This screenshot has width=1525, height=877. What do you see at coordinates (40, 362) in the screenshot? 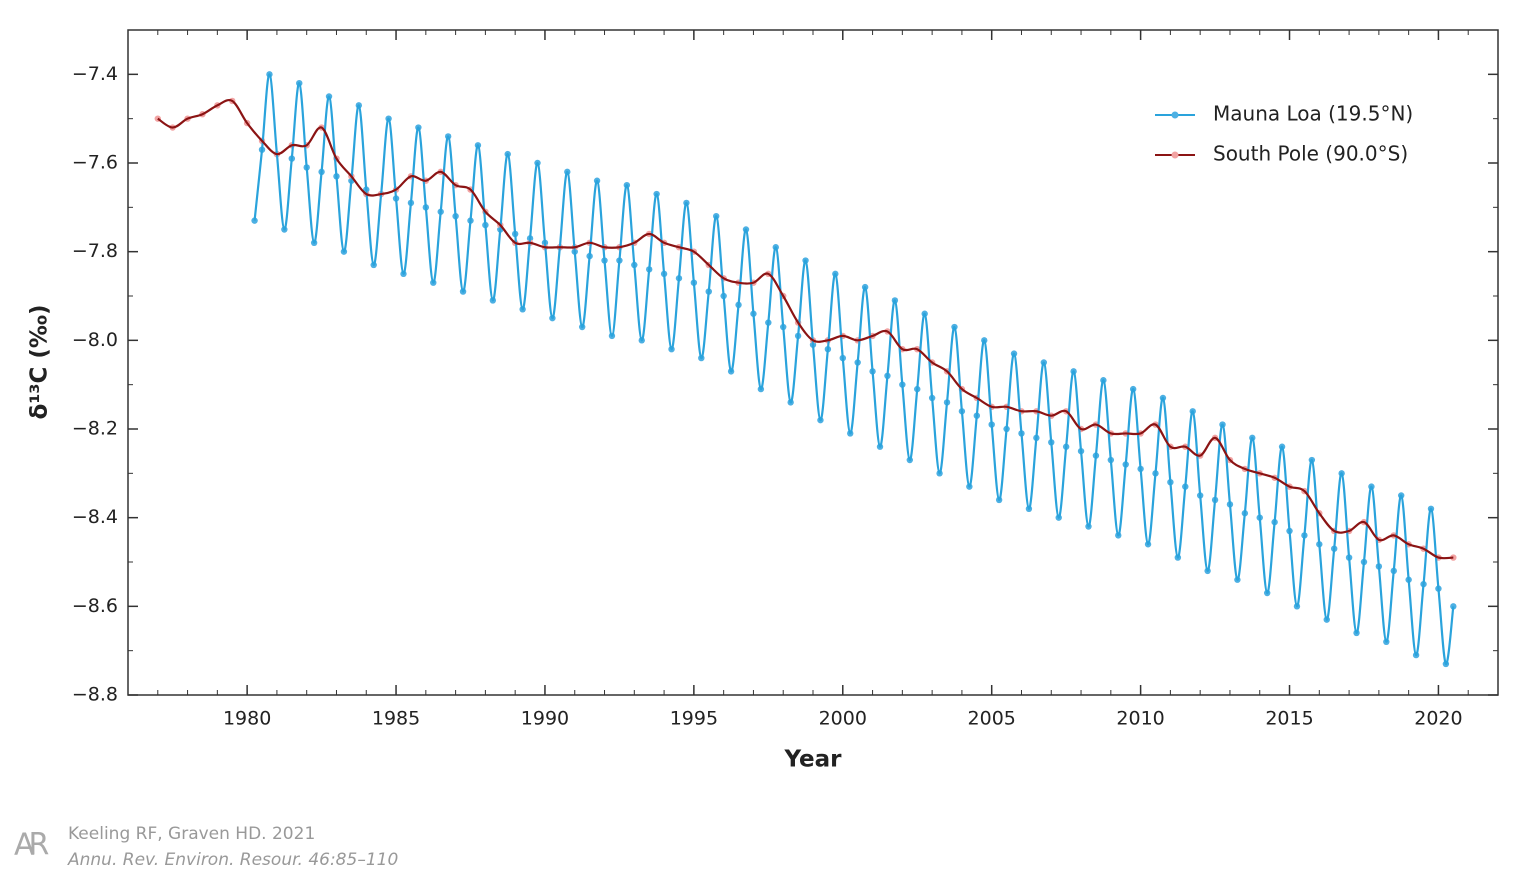
I see `y-axis-label: δ¹³C (‰)` at bounding box center [40, 362].